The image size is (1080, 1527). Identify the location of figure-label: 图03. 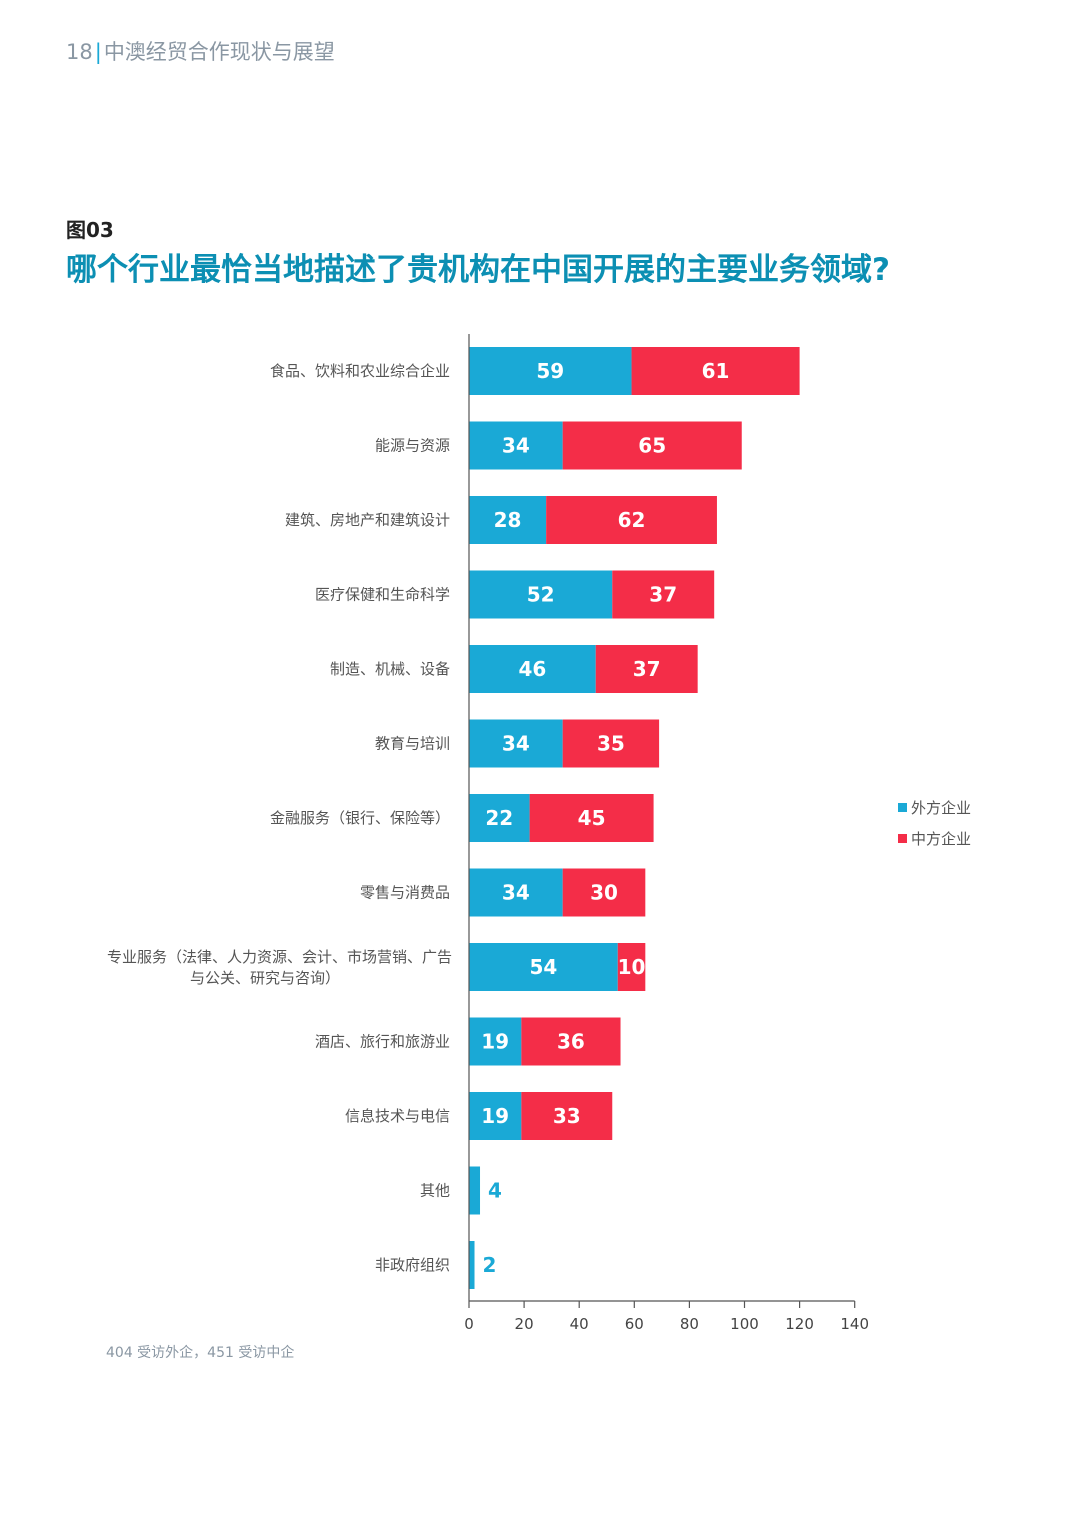
(90, 230).